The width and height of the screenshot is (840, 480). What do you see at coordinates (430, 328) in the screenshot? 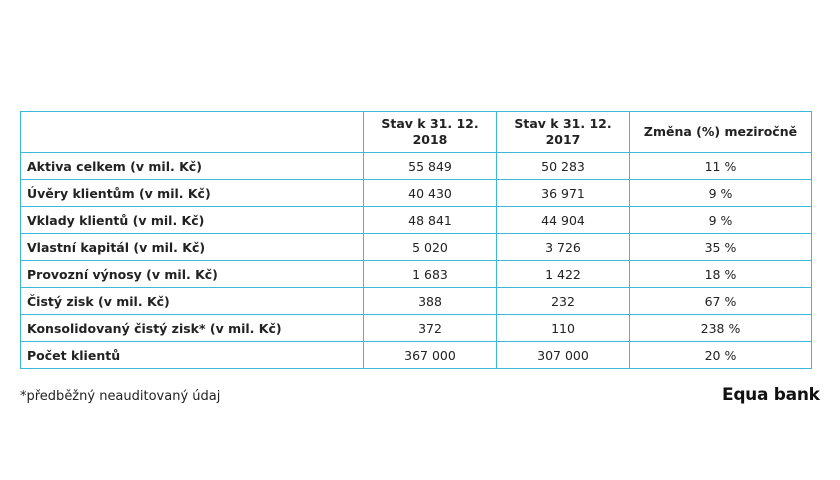
I see `value-cell: 372` at bounding box center [430, 328].